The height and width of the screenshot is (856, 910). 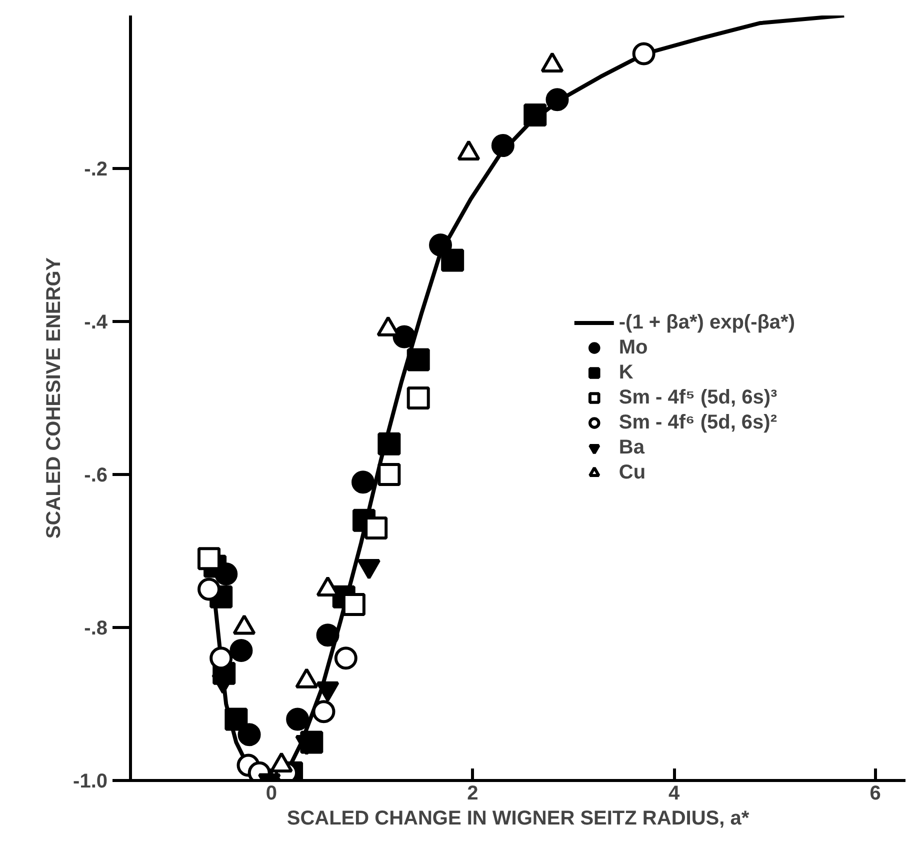 I want to click on y-tick-label: -1.0, so click(x=90, y=781).